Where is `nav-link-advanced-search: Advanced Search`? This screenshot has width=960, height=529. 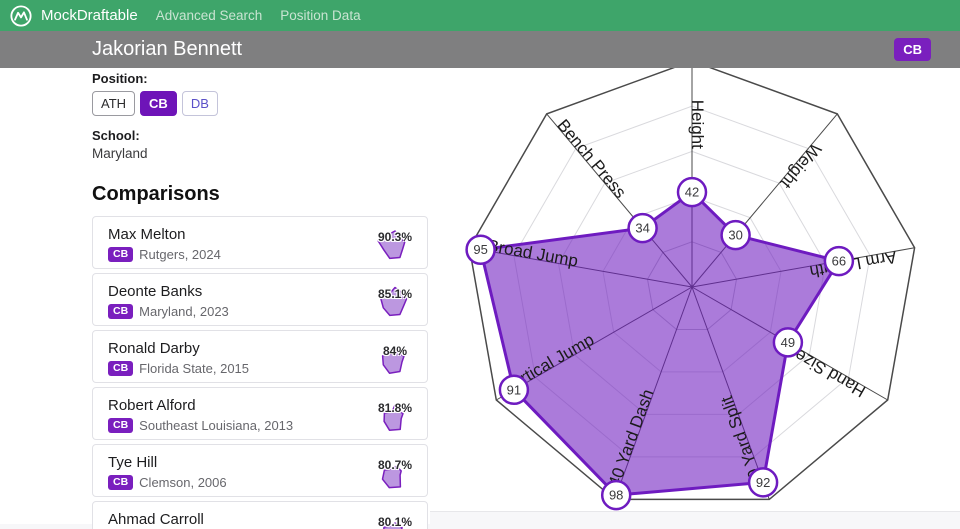
nav-link-advanced-search: Advanced Search is located at coordinates (209, 15).